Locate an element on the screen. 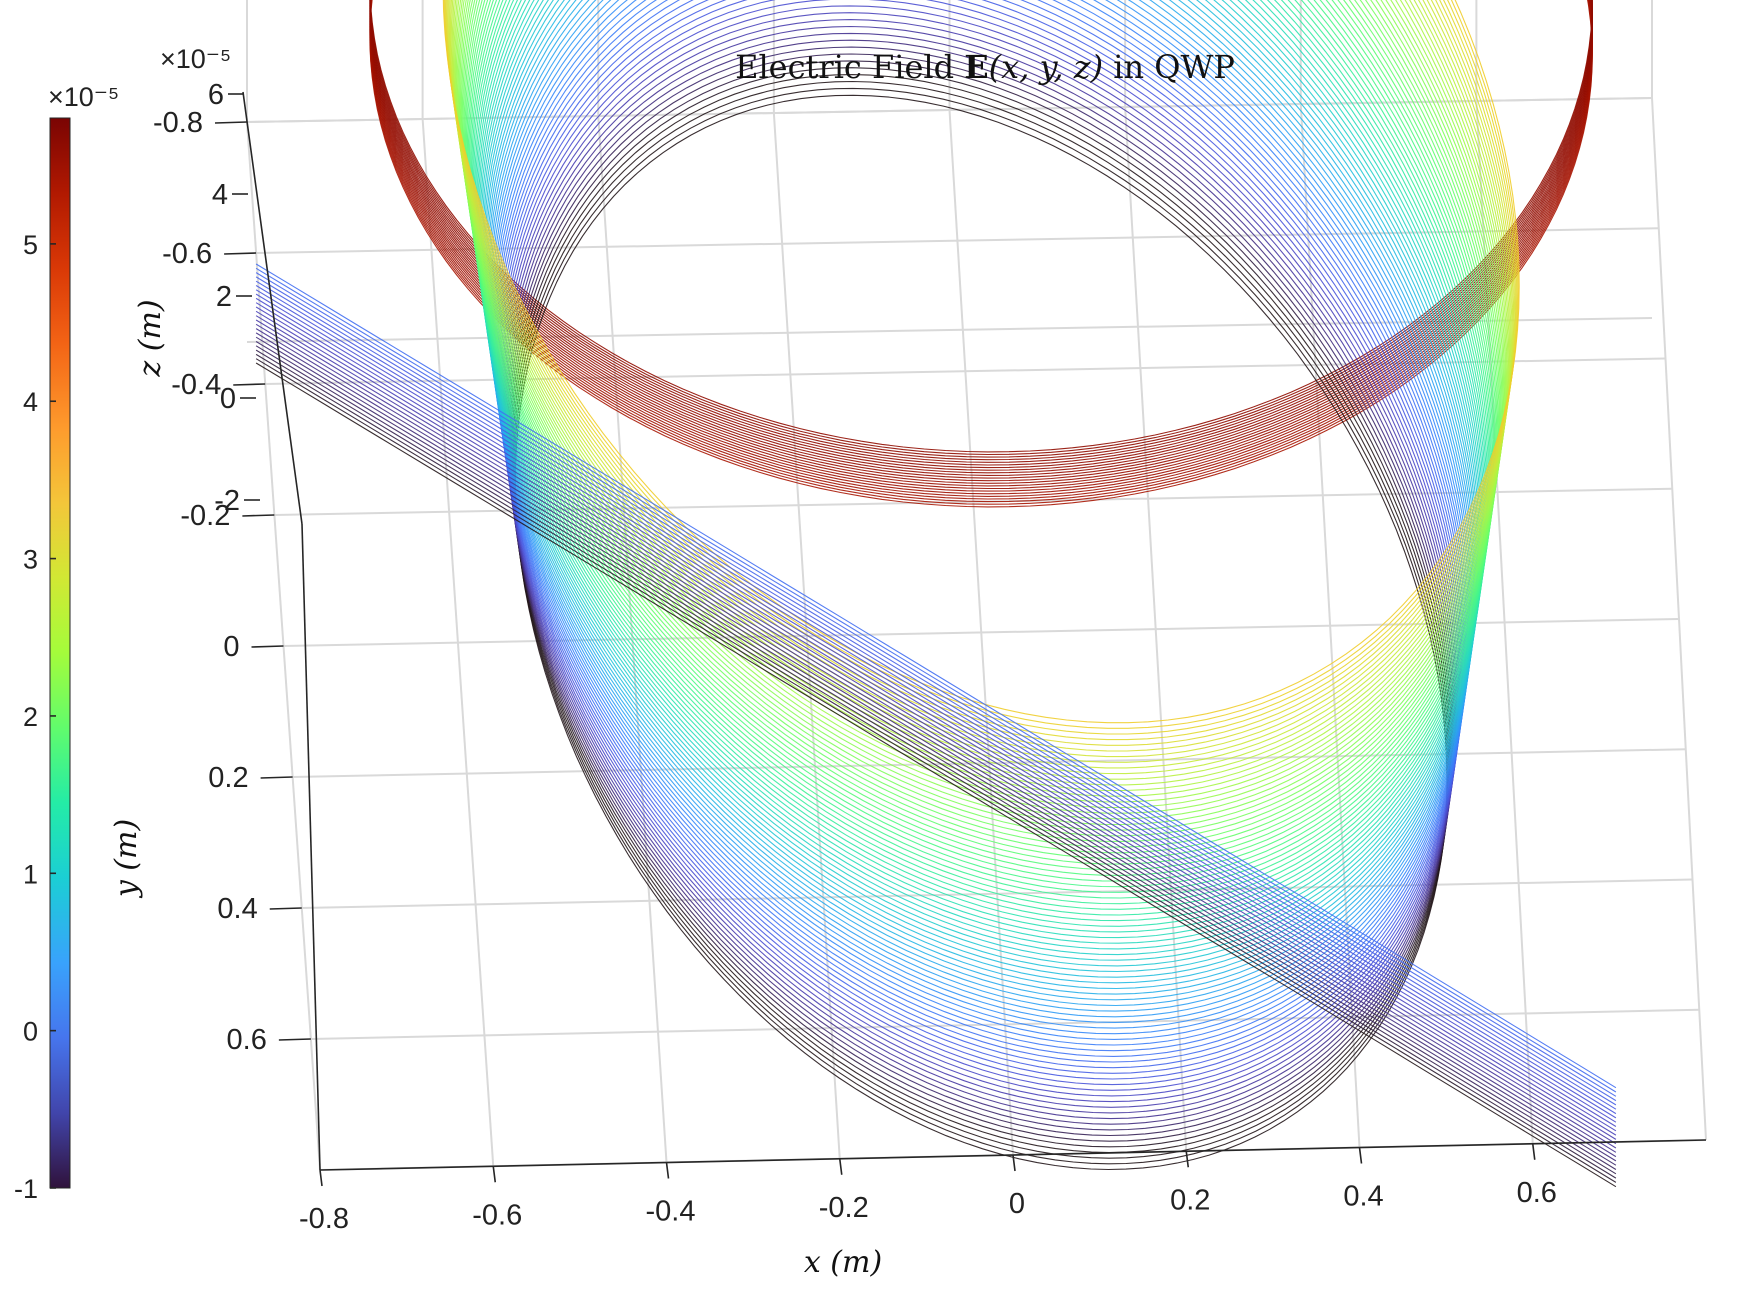 The height and width of the screenshot is (1314, 1744). x-tick-label: 0.4 is located at coordinates (1363, 1197).